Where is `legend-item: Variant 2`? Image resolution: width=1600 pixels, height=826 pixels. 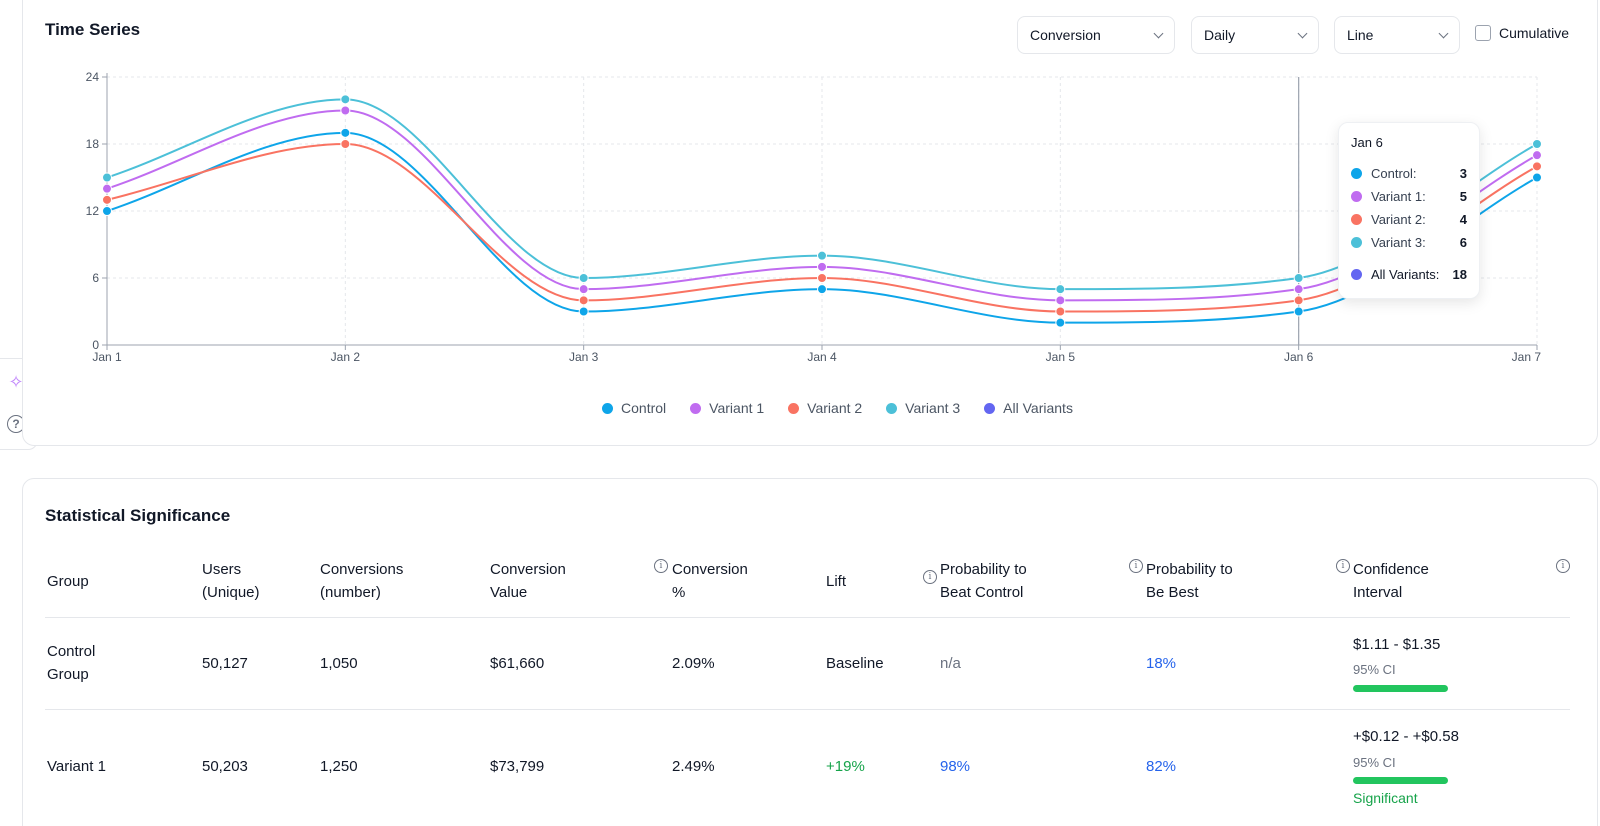 legend-item: Variant 2 is located at coordinates (825, 408).